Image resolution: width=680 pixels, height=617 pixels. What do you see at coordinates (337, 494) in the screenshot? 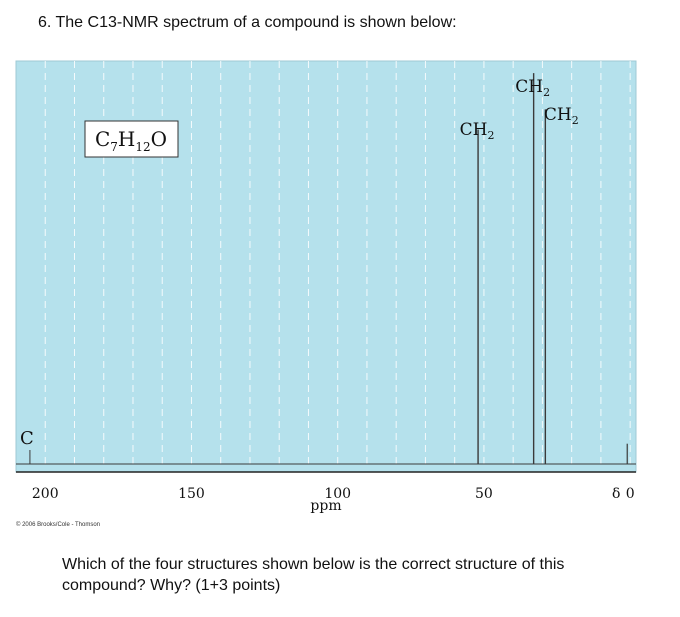
I see `x-tick-label: 100` at bounding box center [337, 494].